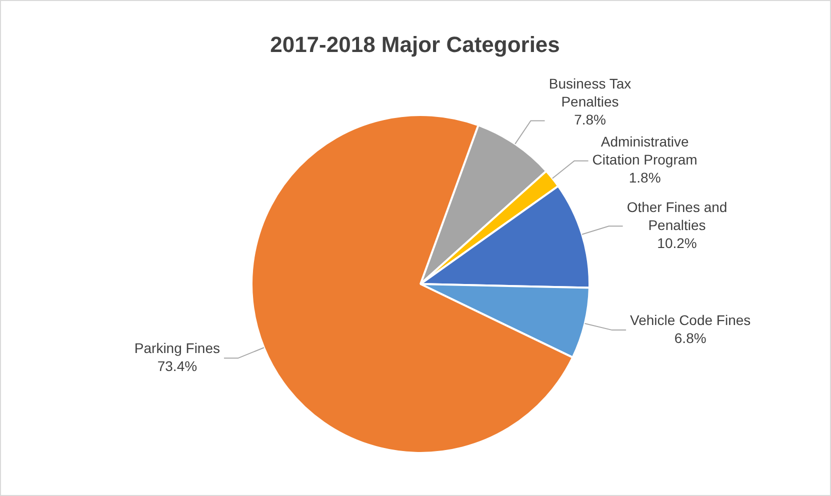 The width and height of the screenshot is (831, 496). Describe the element at coordinates (177, 348) in the screenshot. I see `slice-label: Parking Fines` at that location.